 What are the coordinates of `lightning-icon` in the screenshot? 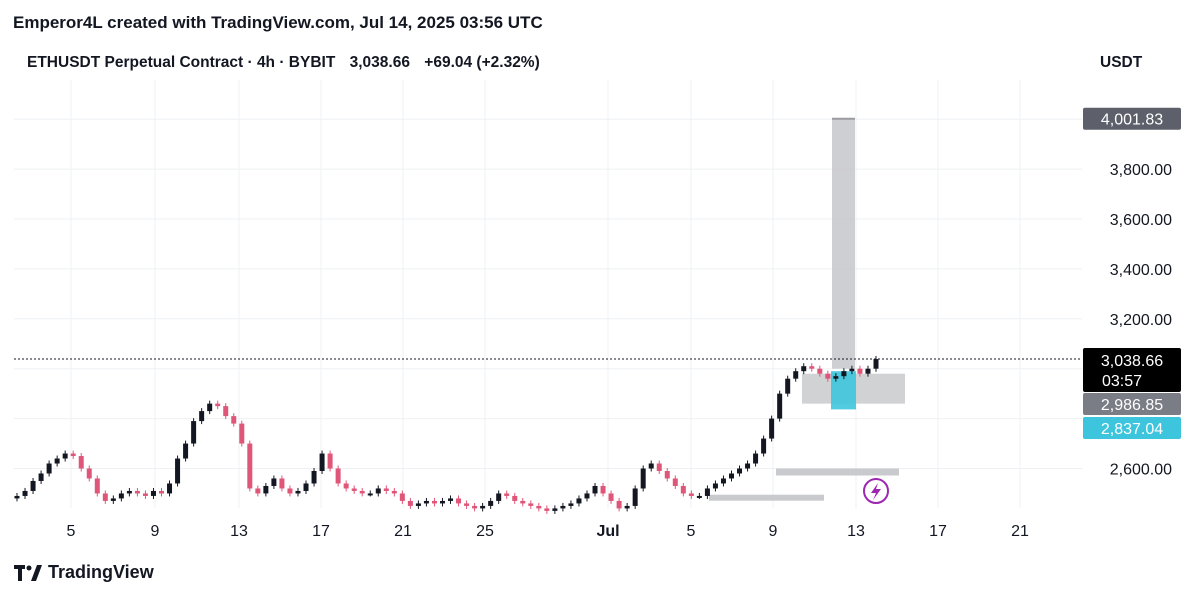 It's located at (876, 491).